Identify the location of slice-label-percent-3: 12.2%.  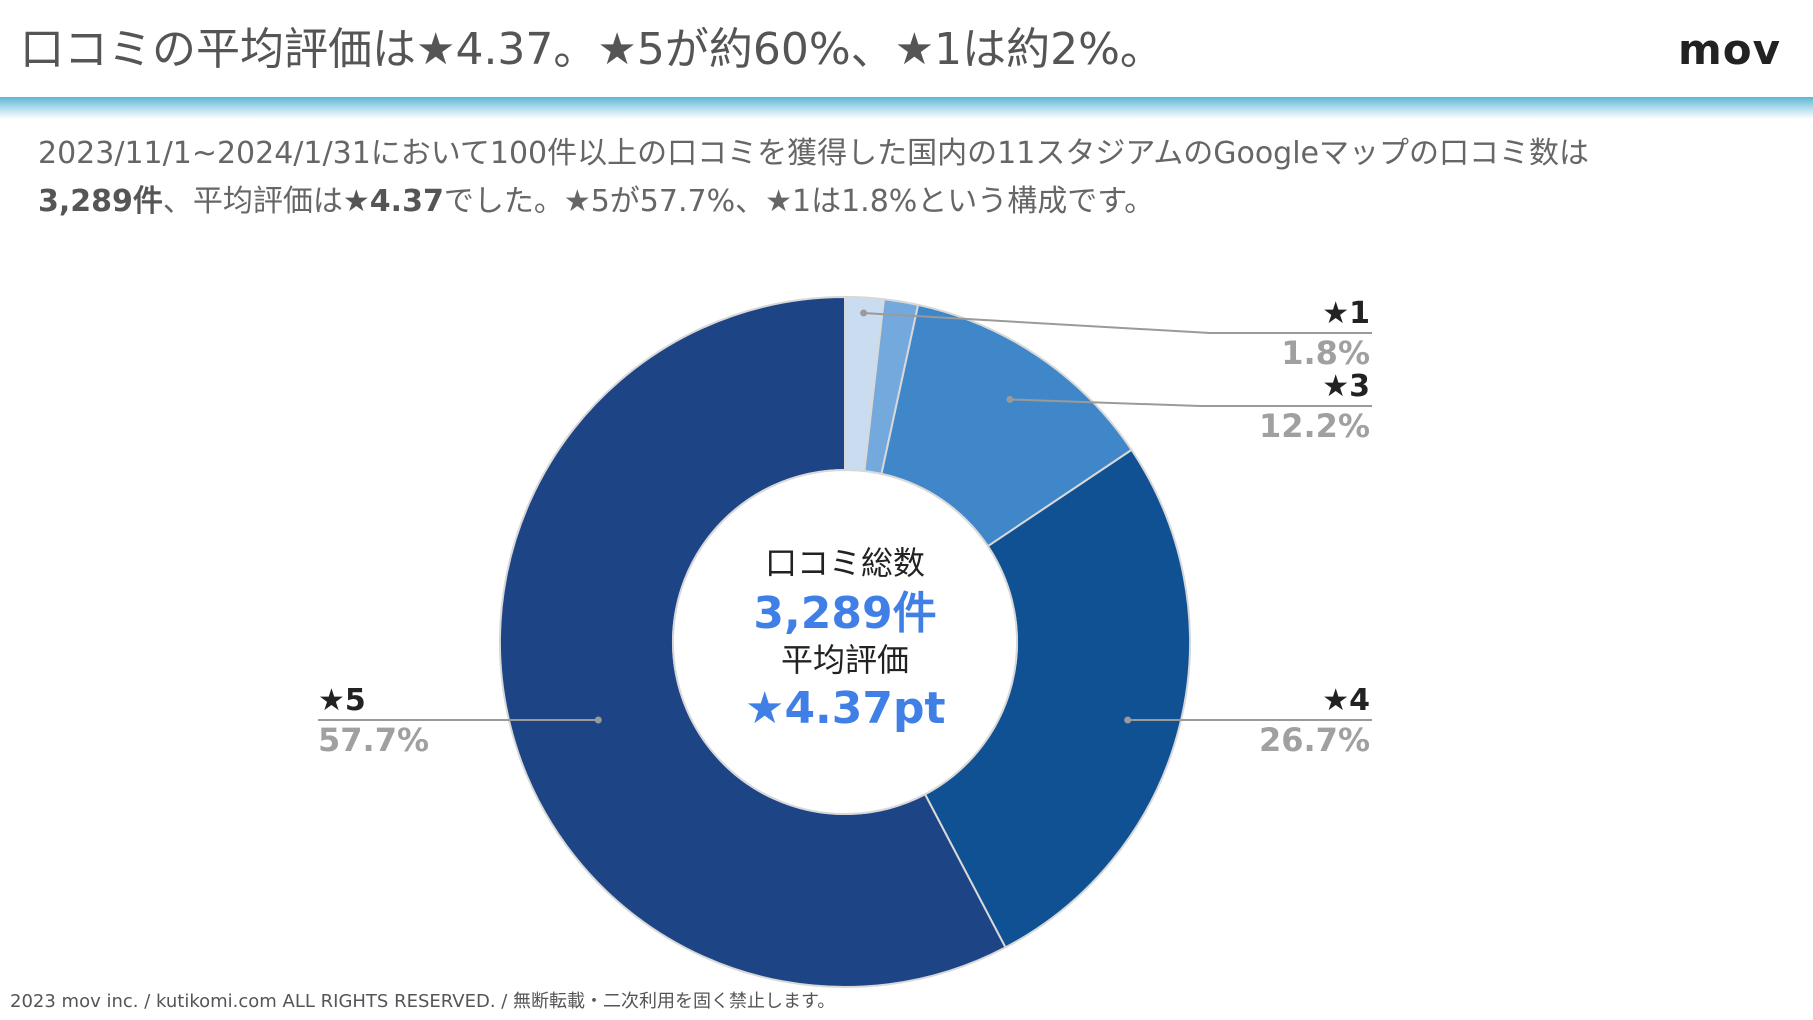
(1314, 426).